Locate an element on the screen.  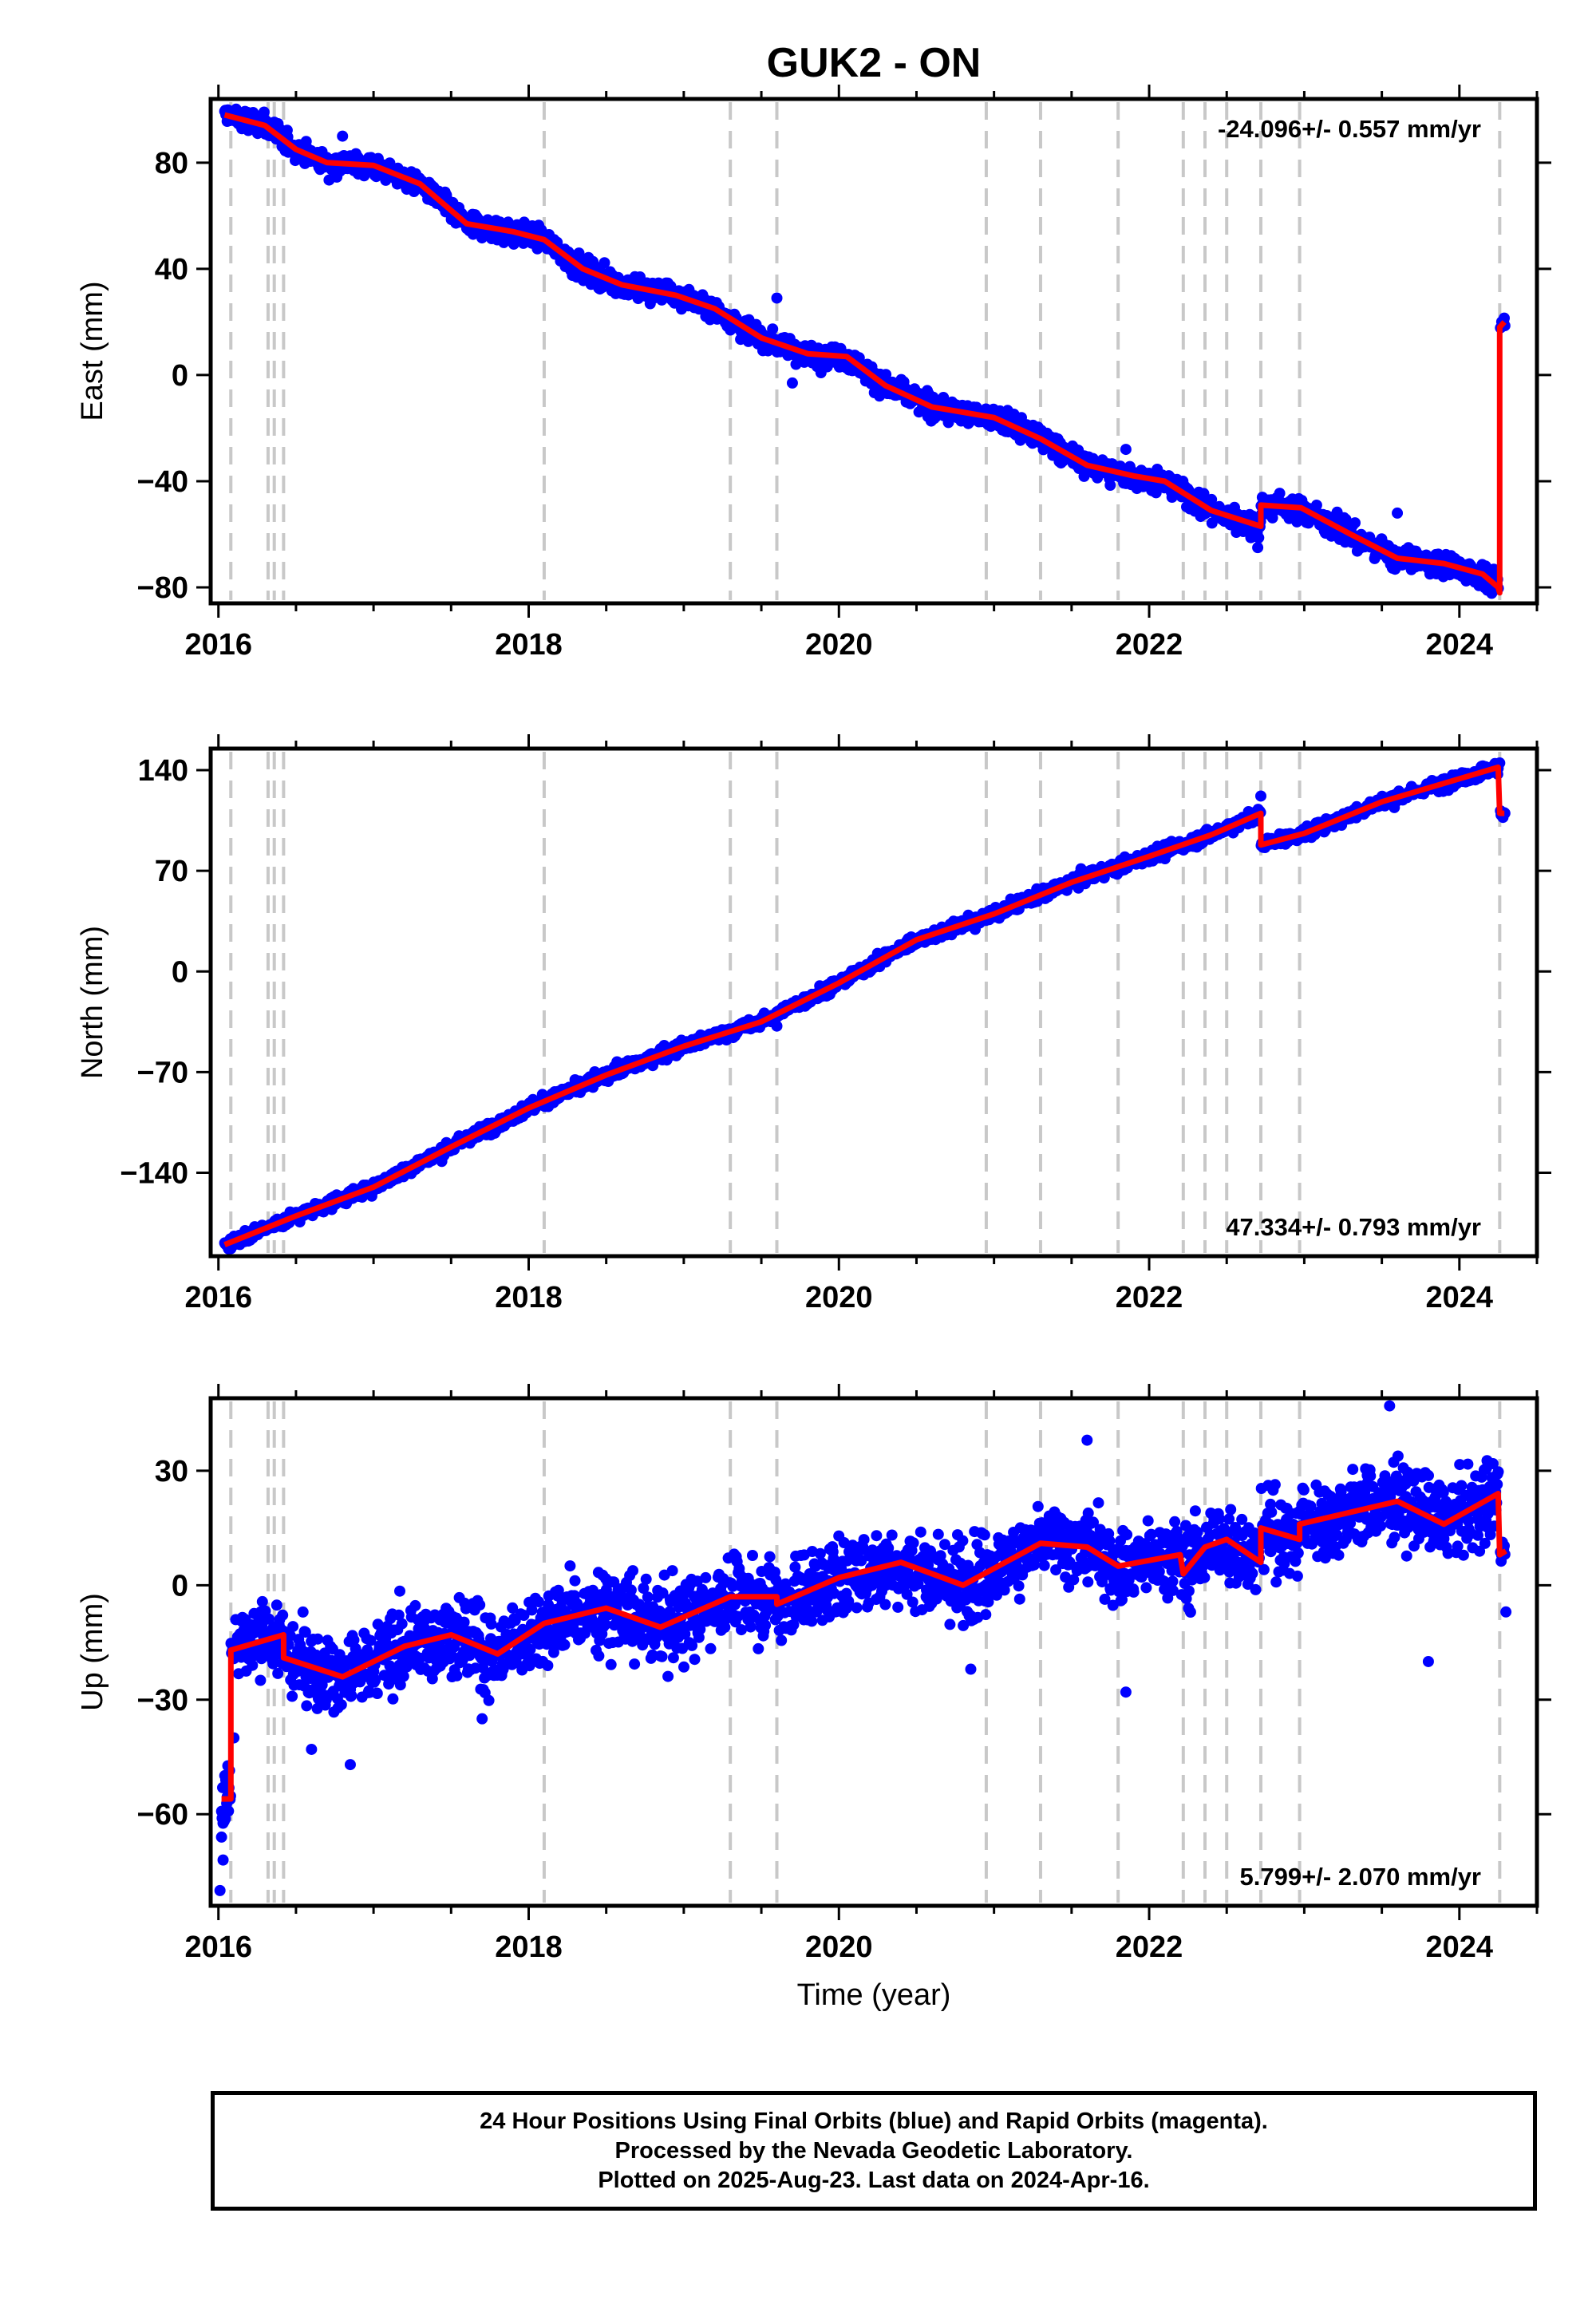
velocity-label: -24.096+/- 0.557 mm/yr is located at coordinates (1349, 129).